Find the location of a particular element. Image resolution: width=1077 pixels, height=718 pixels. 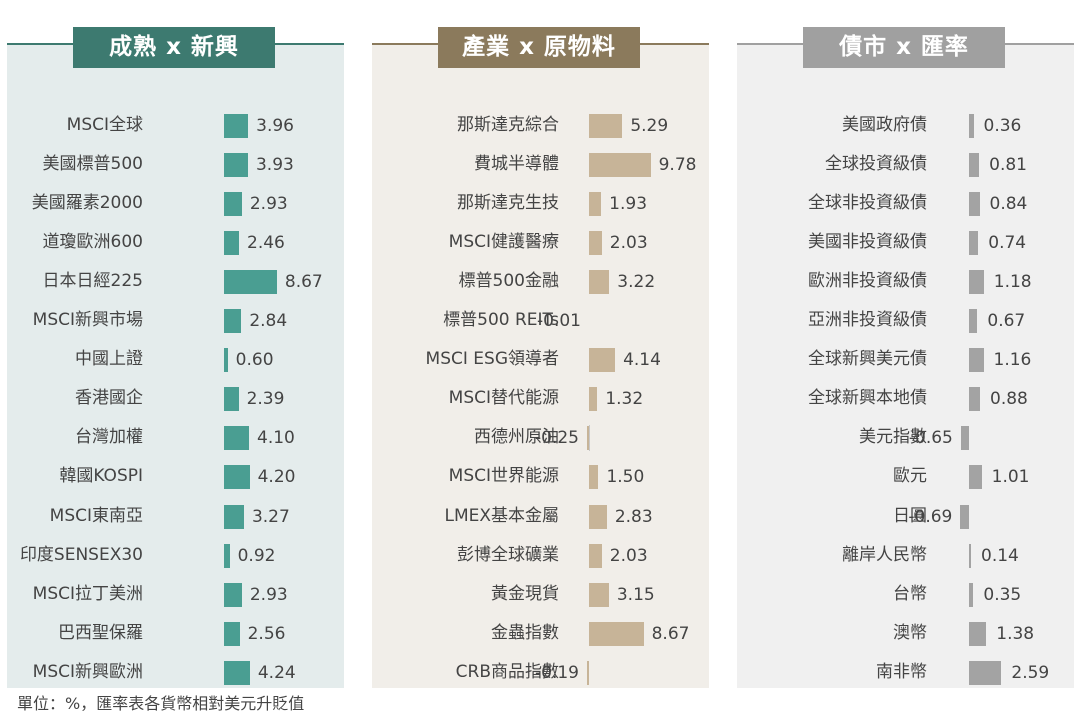

bar-row: 標普500 REITs -0.01 is located at coordinates (540, 320).